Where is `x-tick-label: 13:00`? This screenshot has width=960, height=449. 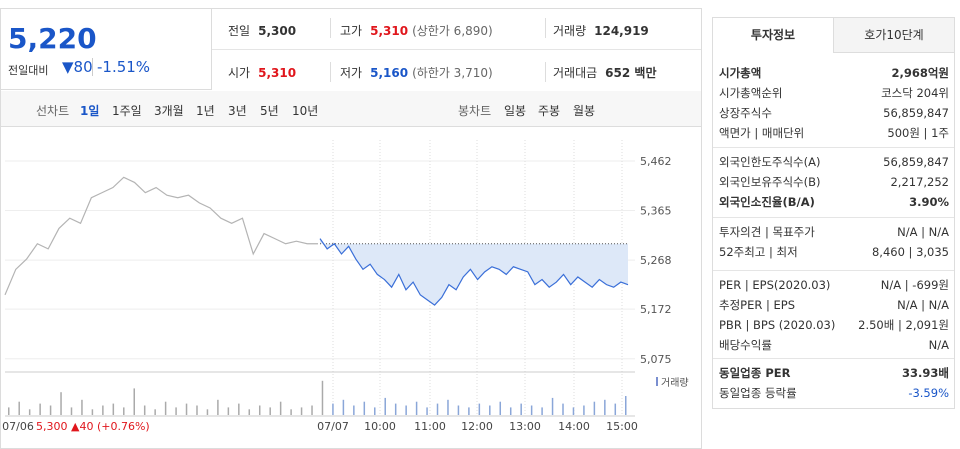
x-tick-label: 13:00 is located at coordinates (525, 426).